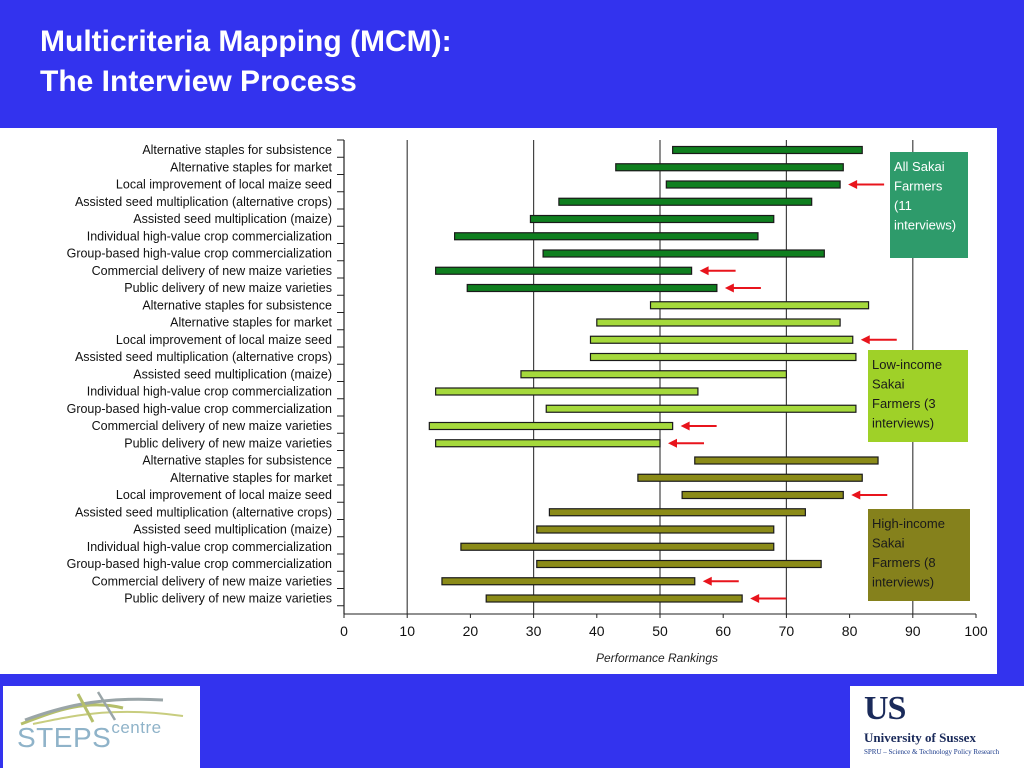 The width and height of the screenshot is (1024, 768). What do you see at coordinates (903, 205) in the screenshot?
I see `legend-text: (11` at bounding box center [903, 205].